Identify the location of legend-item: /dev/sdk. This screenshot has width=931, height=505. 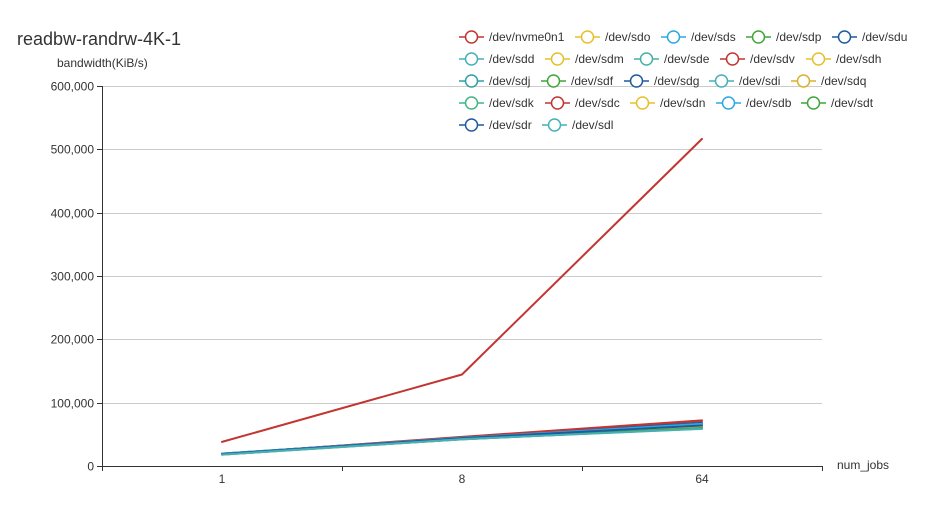
(496, 103).